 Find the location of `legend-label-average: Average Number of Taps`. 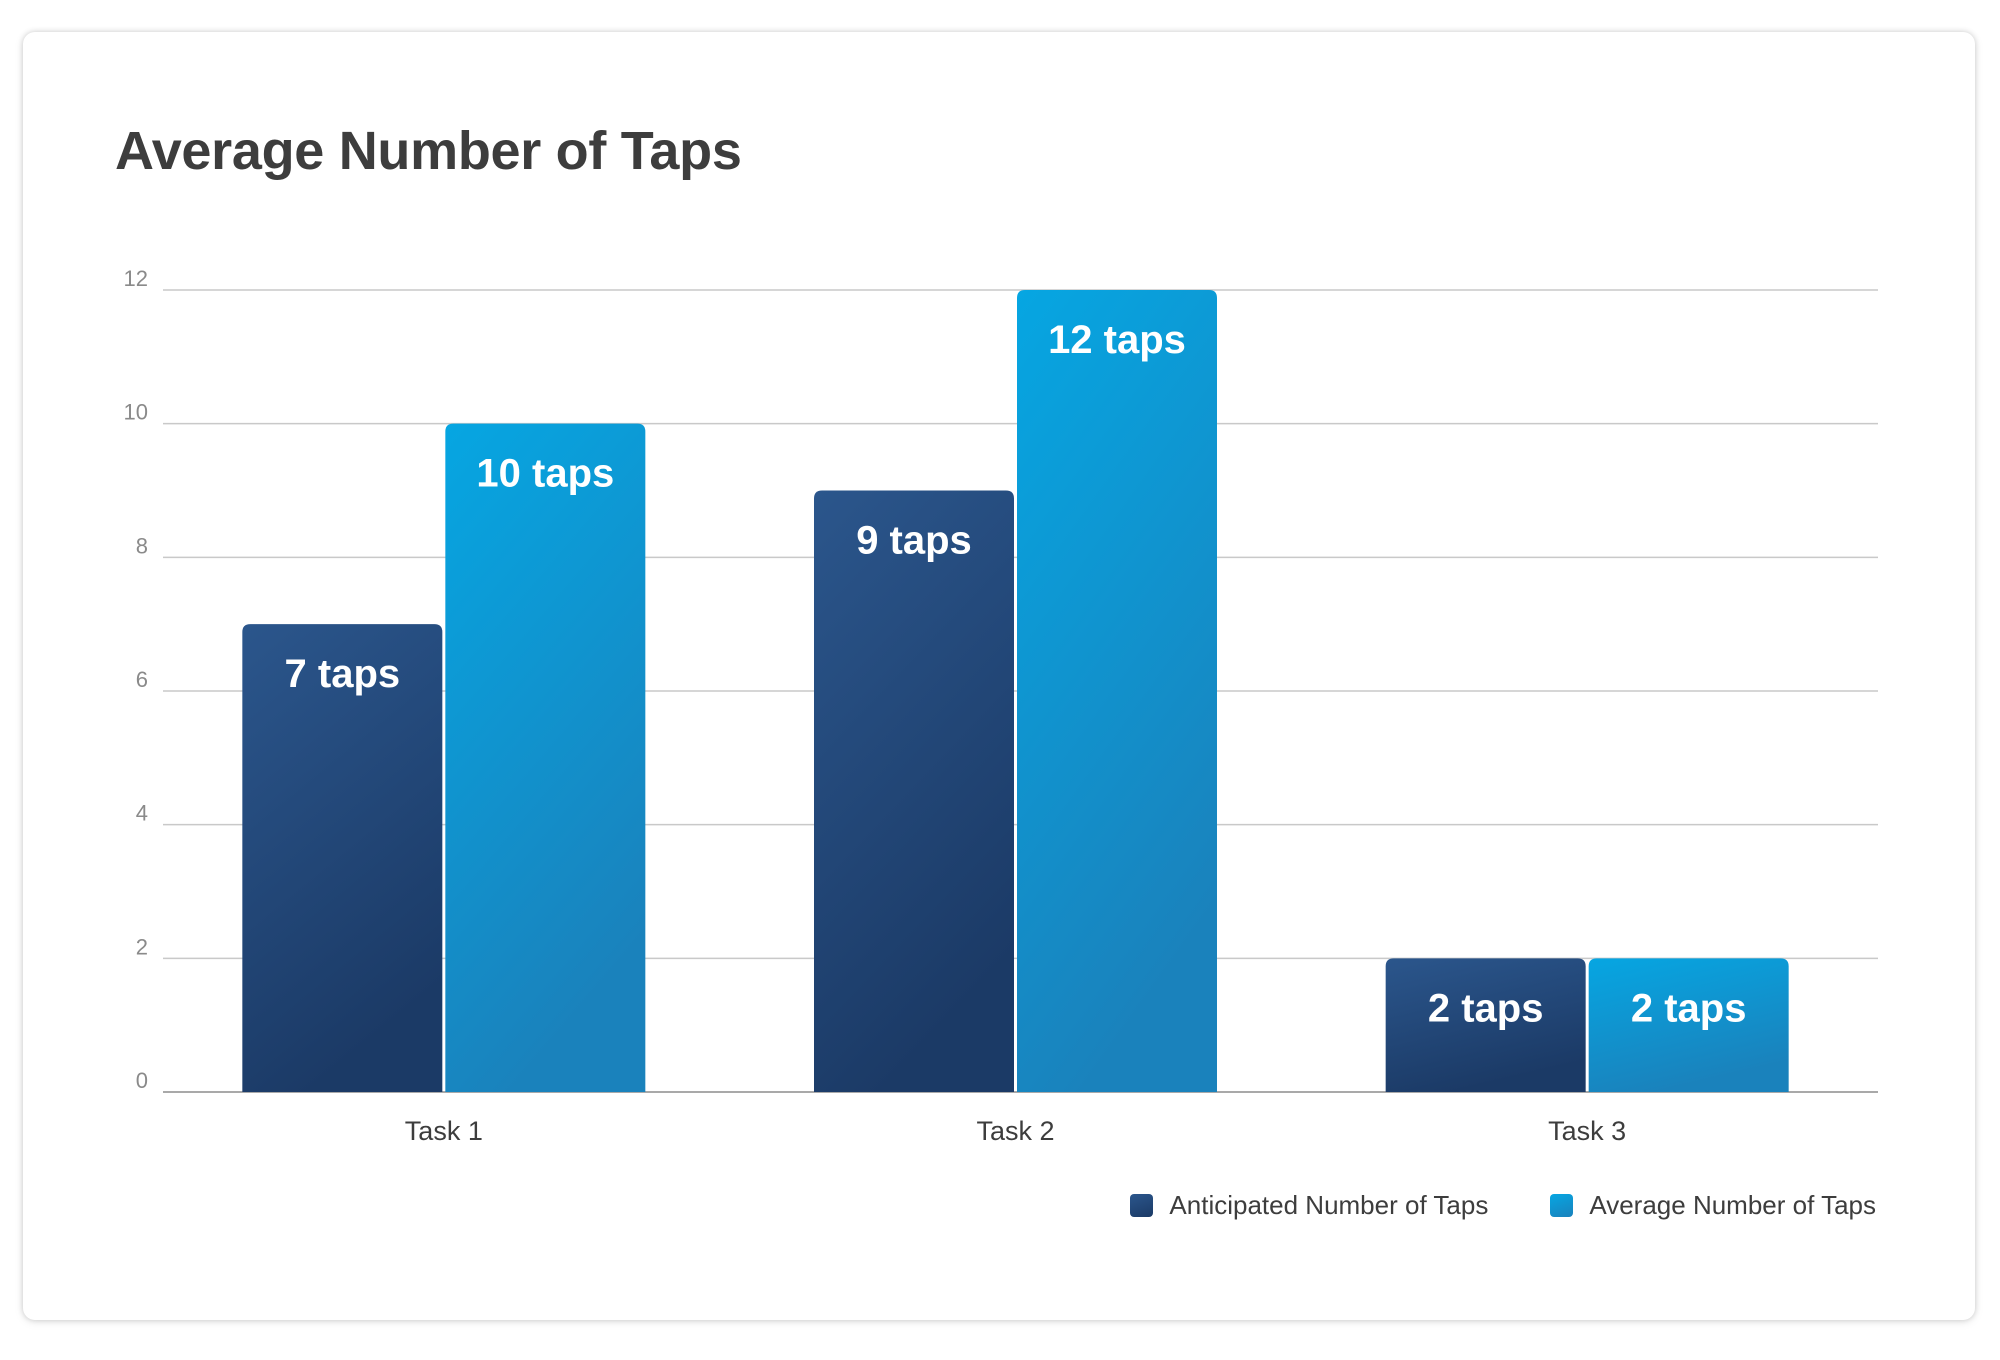

legend-label-average: Average Number of Taps is located at coordinates (1732, 1205).